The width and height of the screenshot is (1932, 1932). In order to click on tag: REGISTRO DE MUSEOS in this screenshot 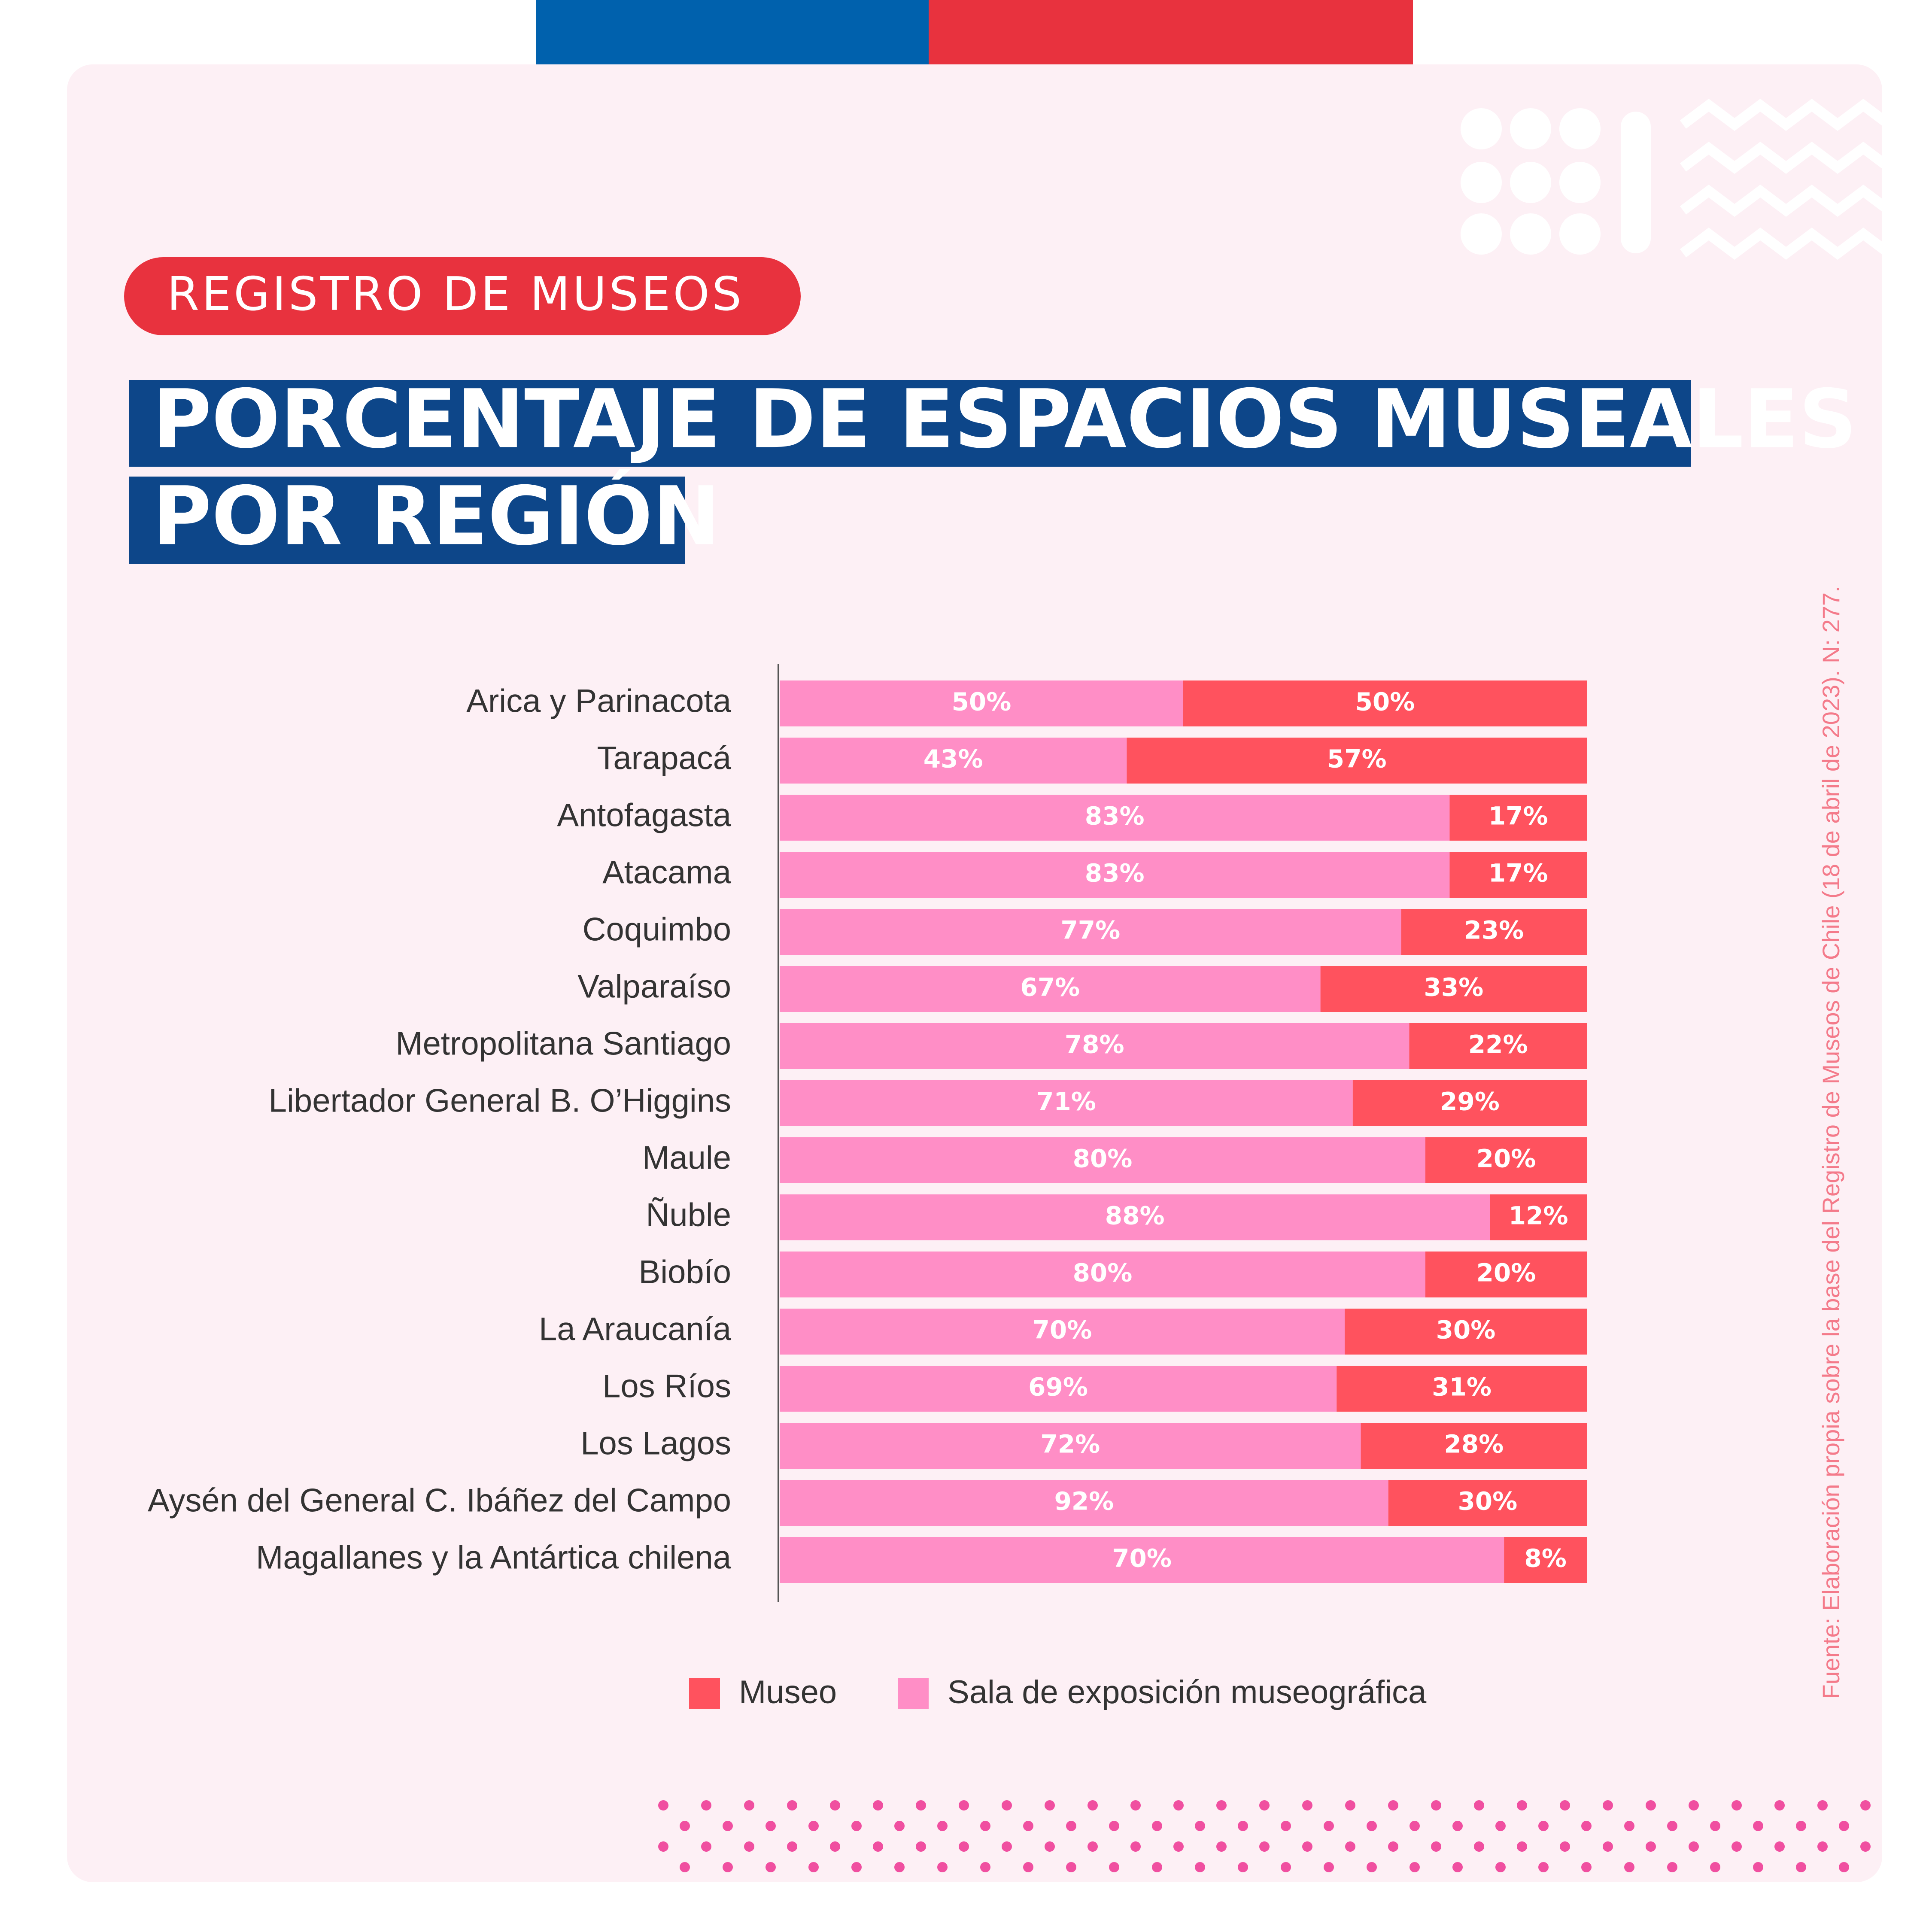, I will do `click(455, 294)`.